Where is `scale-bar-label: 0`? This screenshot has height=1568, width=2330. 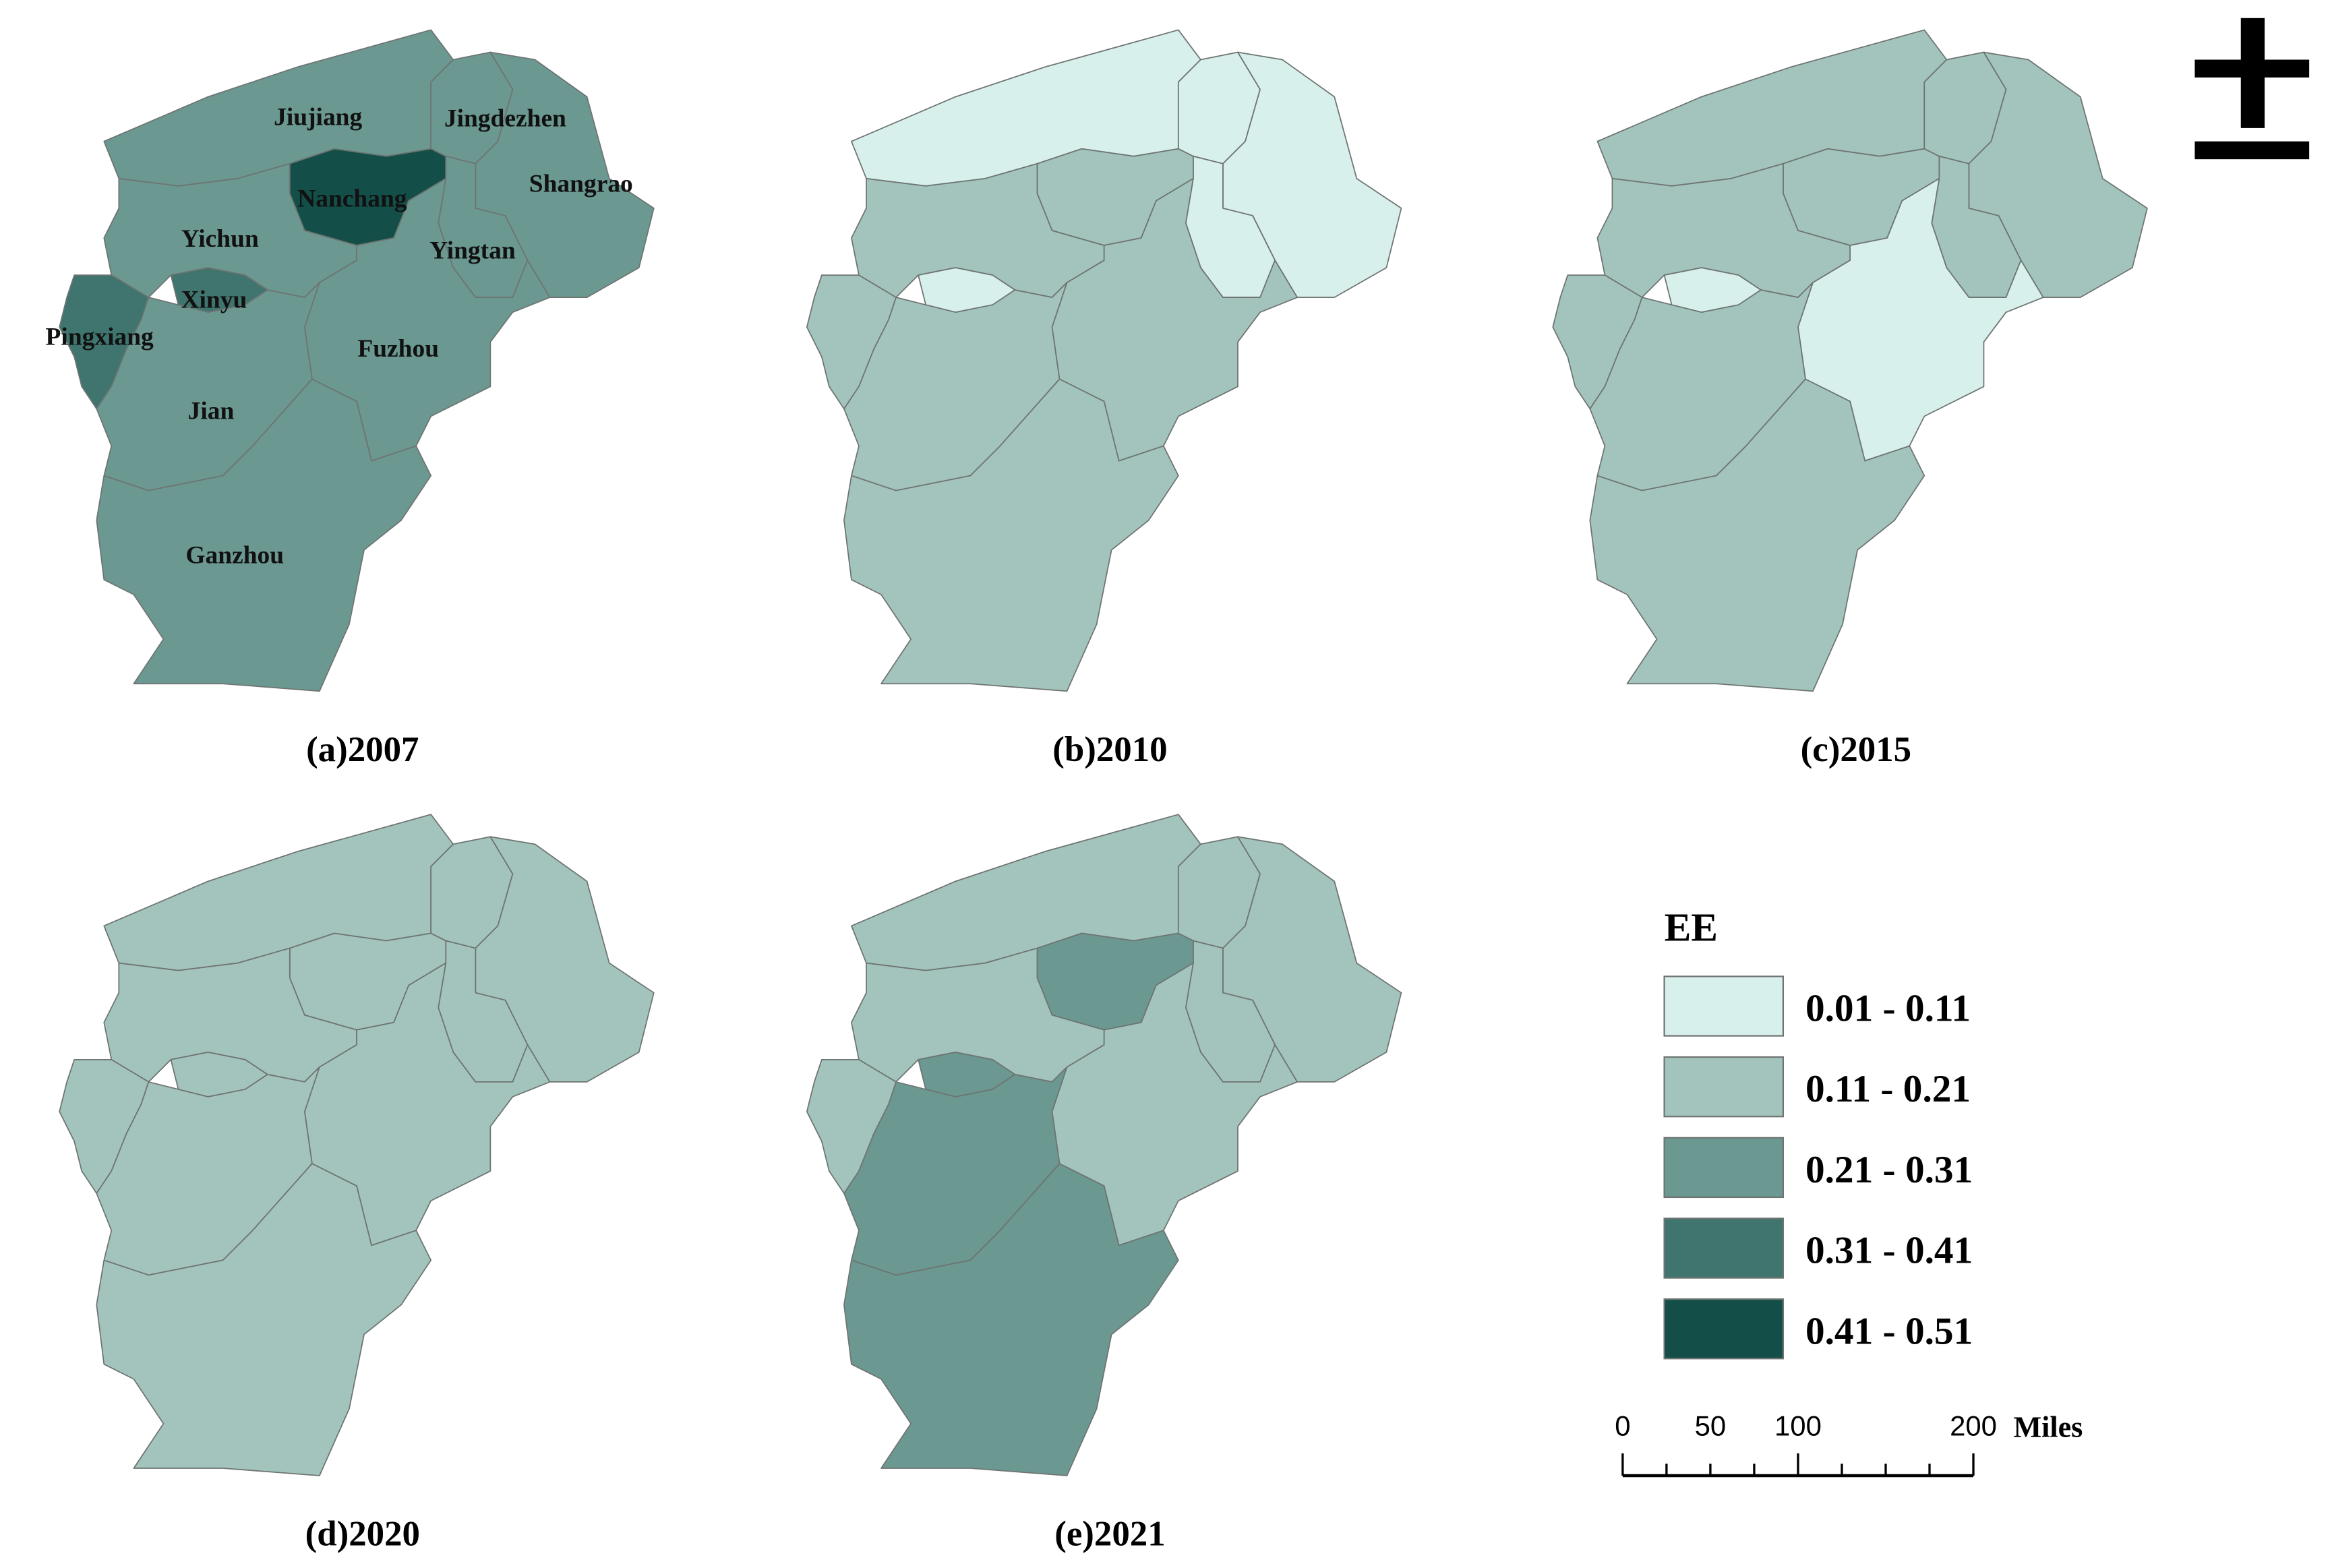
scale-bar-label: 0 is located at coordinates (1622, 1425).